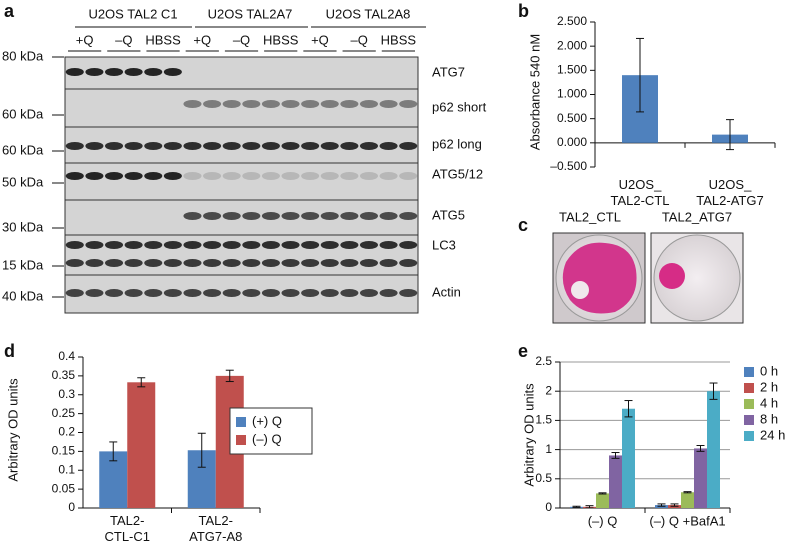 This screenshot has height=546, width=788. Describe the element at coordinates (23, 55) in the screenshot. I see `marker-label: 80 kDa` at that location.